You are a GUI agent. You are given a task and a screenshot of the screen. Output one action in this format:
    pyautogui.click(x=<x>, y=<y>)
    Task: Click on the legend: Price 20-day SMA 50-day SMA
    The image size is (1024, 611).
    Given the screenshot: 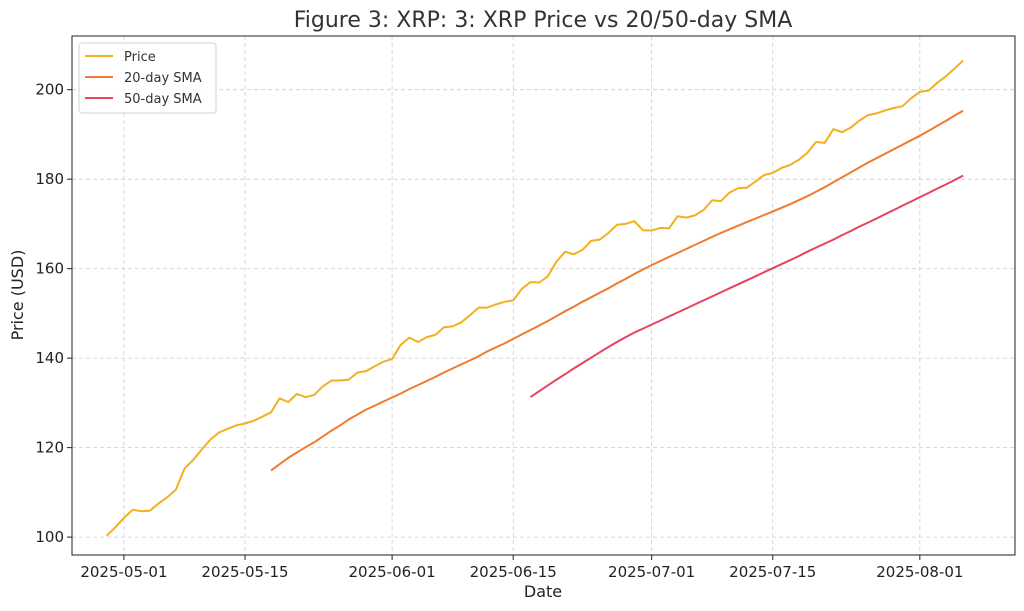 What is the action you would take?
    pyautogui.click(x=147, y=78)
    